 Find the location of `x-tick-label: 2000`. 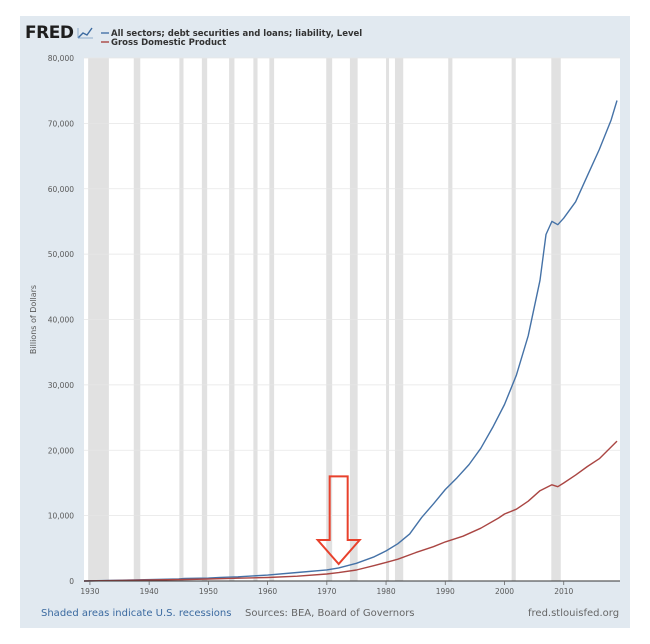

x-tick-label: 2000 is located at coordinates (504, 591).